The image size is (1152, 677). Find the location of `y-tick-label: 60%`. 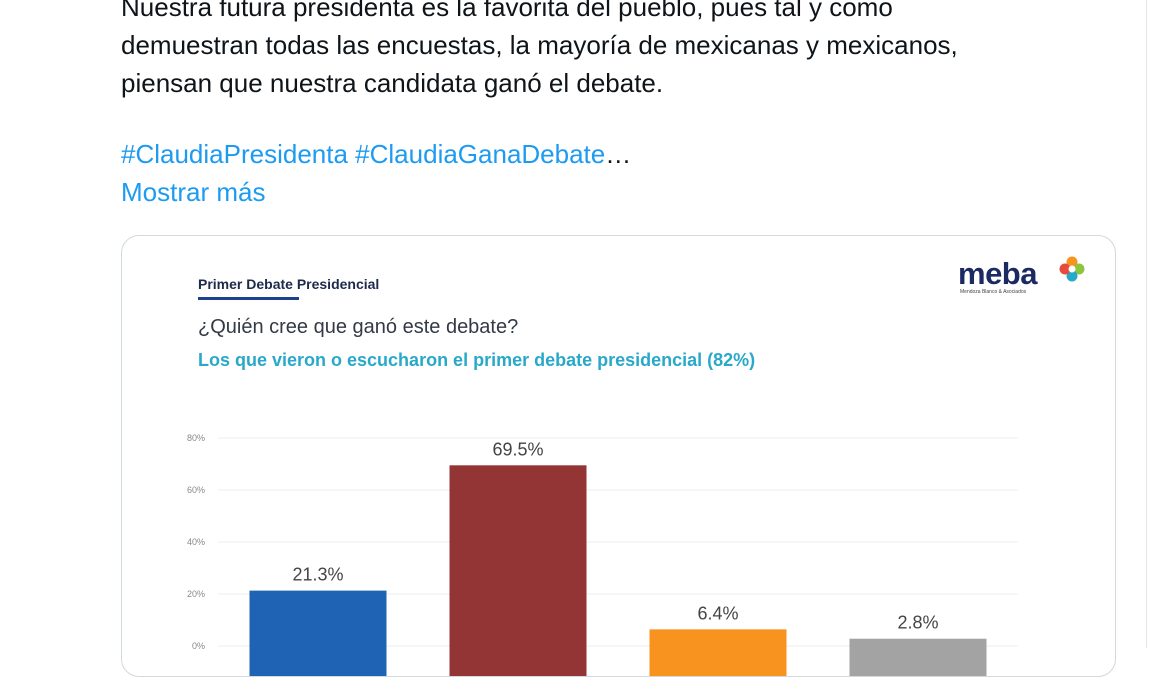

y-tick-label: 60% is located at coordinates (196, 490).